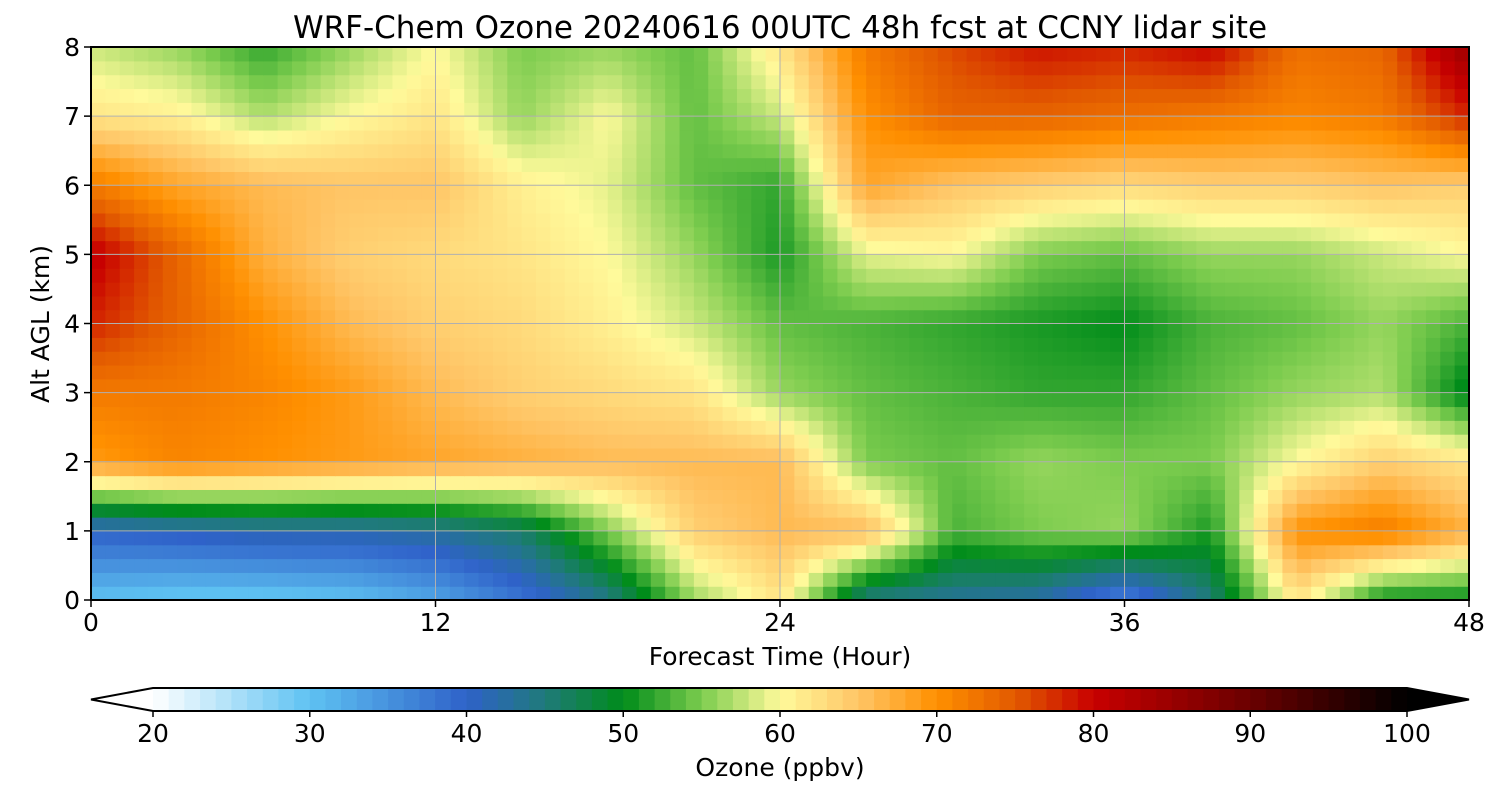  I want to click on colorbar-tick-label: 50, so click(623, 733).